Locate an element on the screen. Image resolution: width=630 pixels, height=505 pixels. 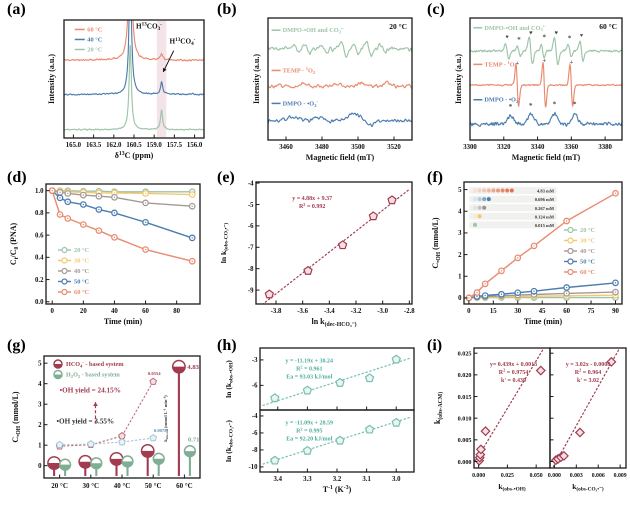
svg-text: 0.025 is located at coordinates (507, 476).